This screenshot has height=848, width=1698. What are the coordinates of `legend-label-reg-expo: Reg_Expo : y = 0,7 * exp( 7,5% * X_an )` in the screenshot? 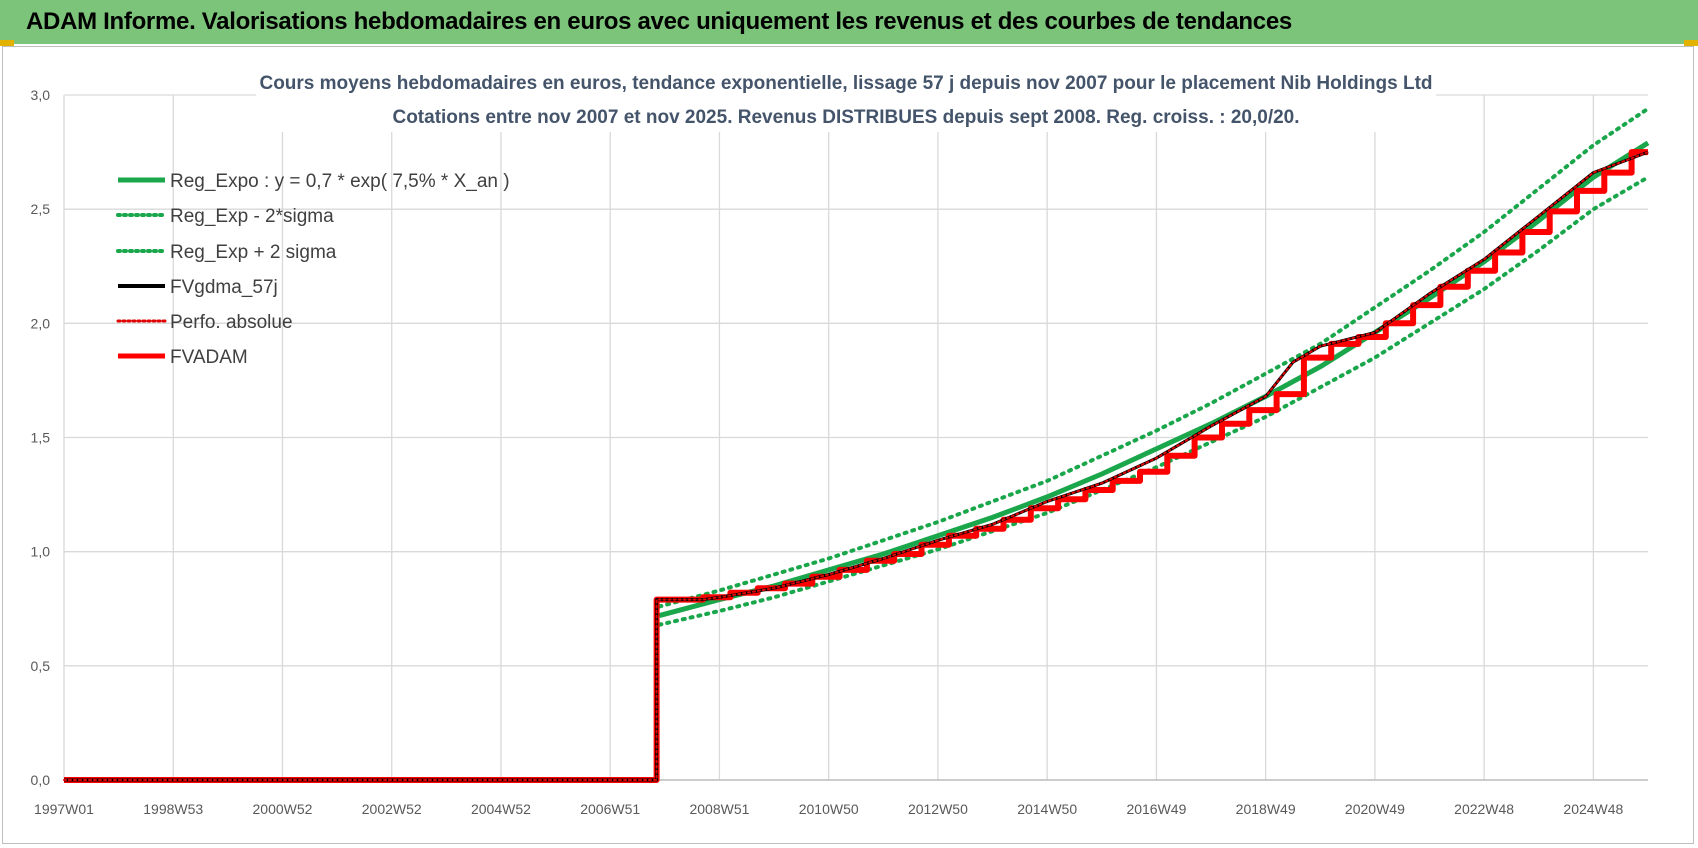 It's located at (340, 181).